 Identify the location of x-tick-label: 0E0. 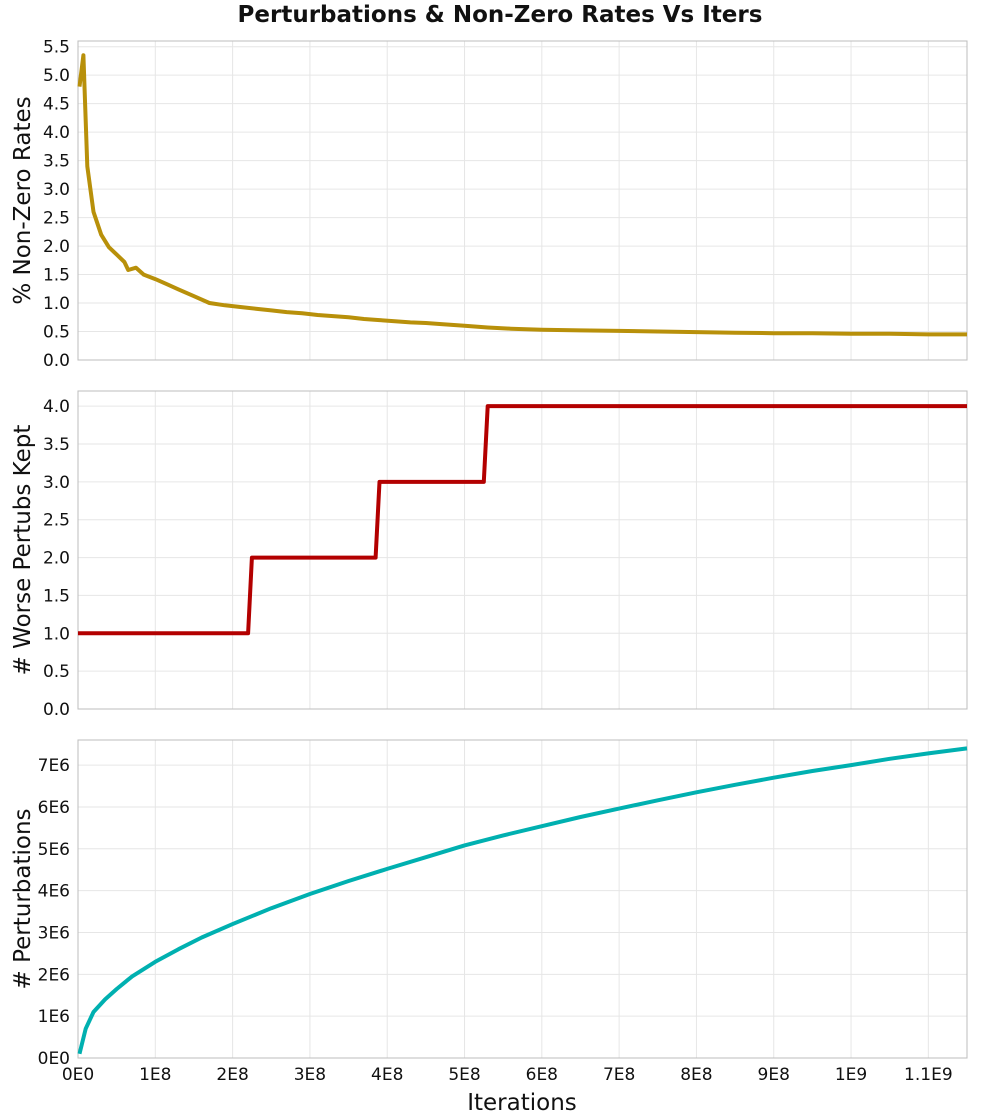
(78, 1075).